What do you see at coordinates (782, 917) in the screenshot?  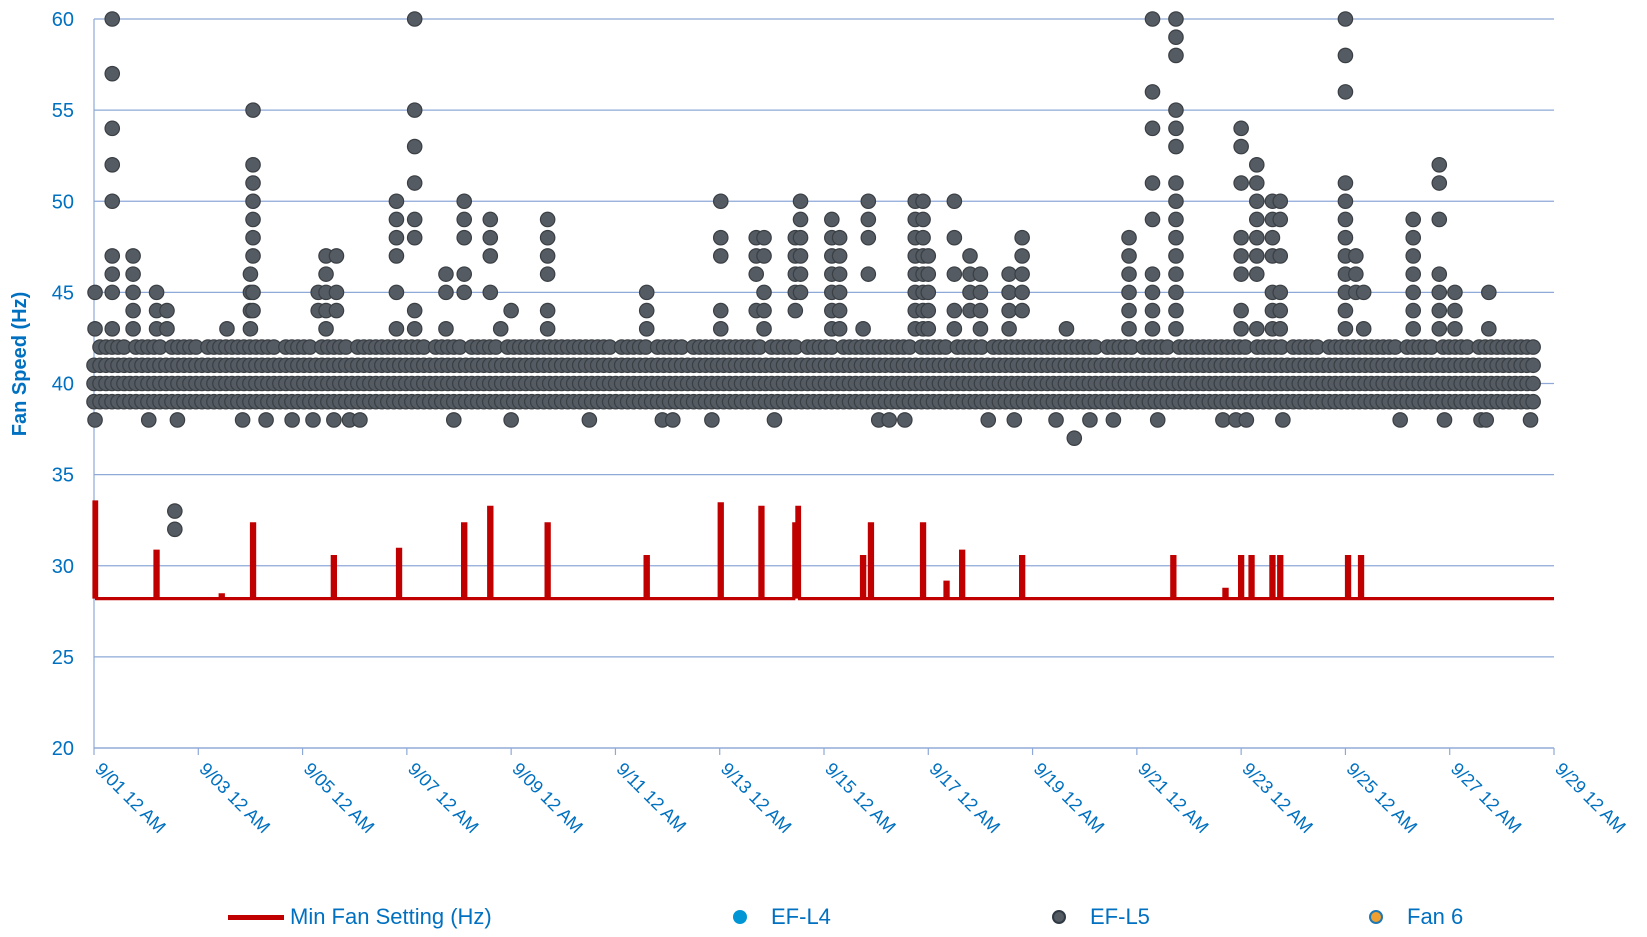 I see `legend-item-ef-l4: EF-L4` at bounding box center [782, 917].